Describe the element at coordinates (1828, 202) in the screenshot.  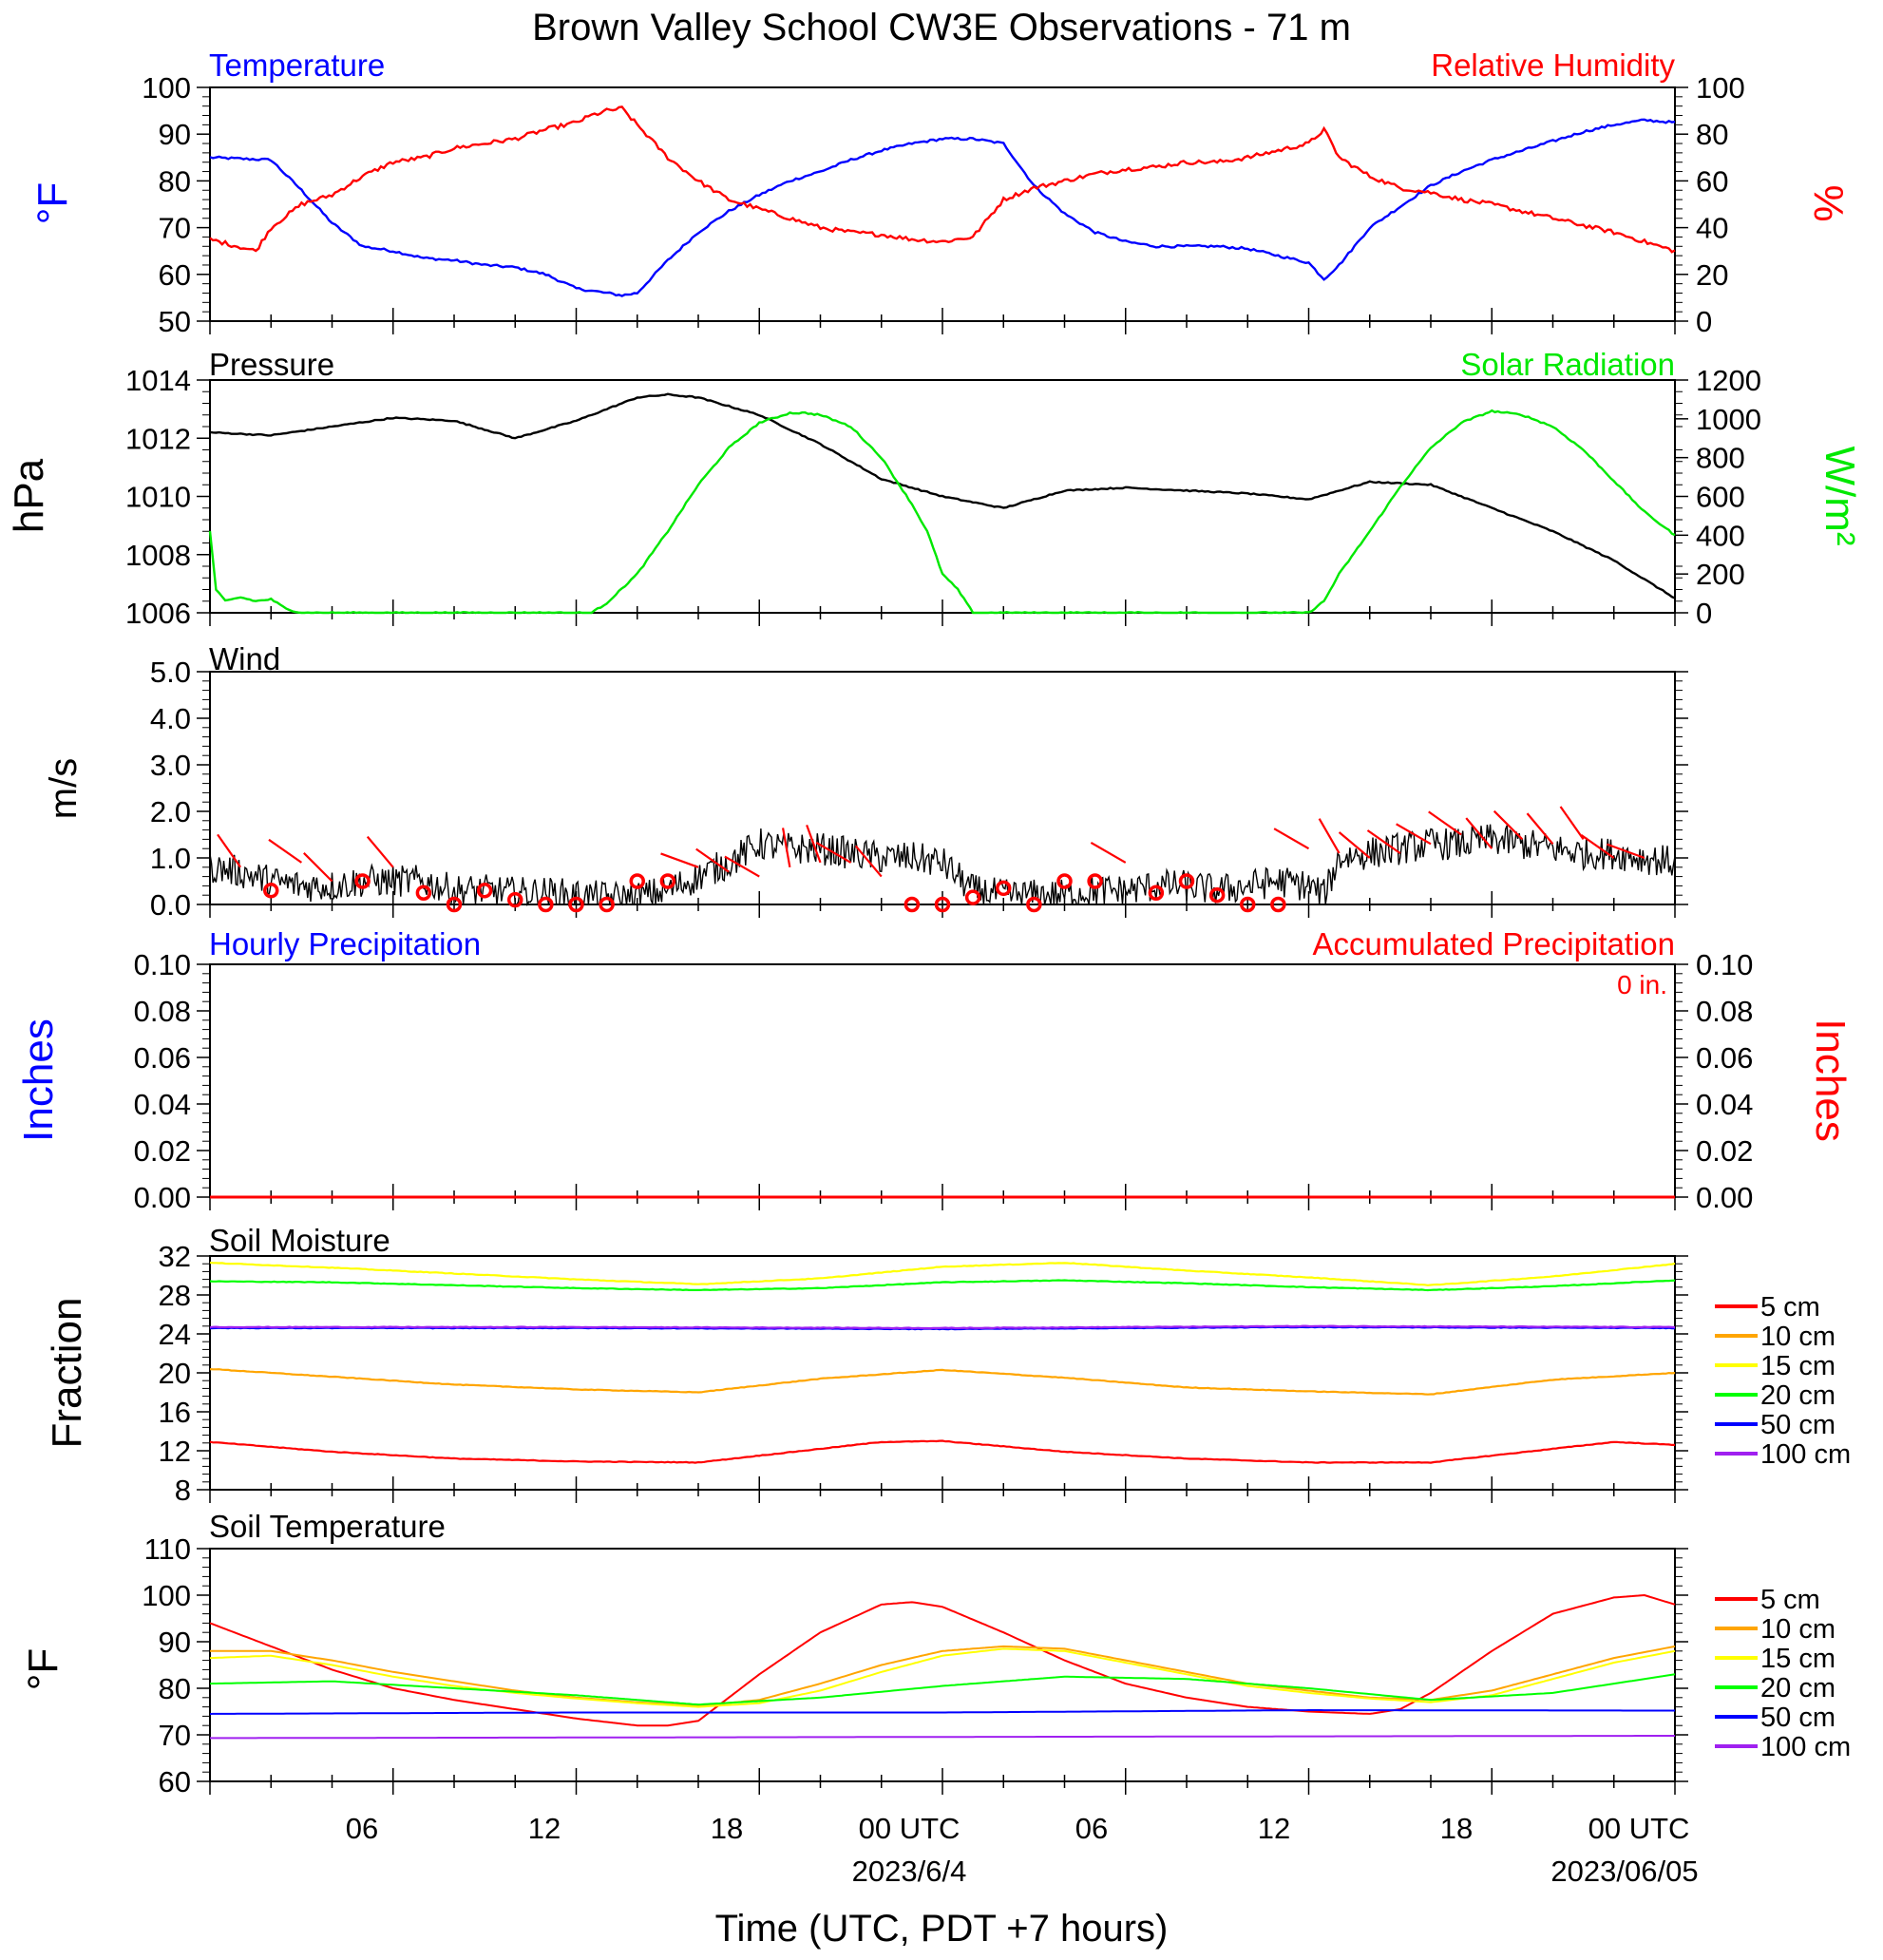
I see `panel-temp-rh-right-unit: %` at that location.